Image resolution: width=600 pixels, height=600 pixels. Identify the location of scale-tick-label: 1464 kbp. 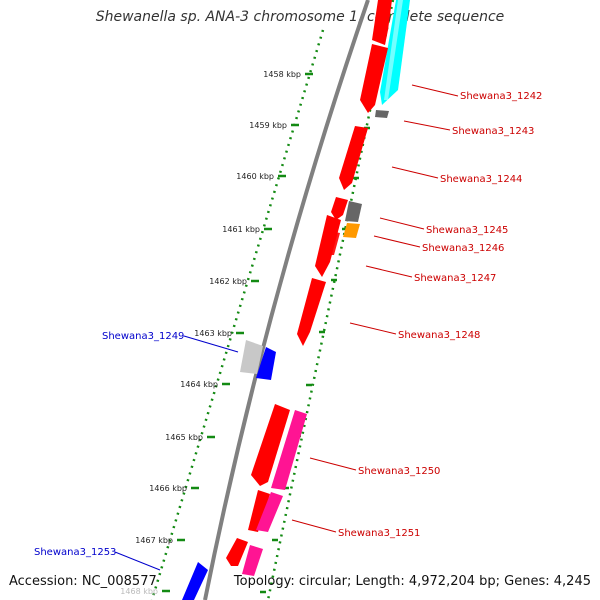
(199, 384).